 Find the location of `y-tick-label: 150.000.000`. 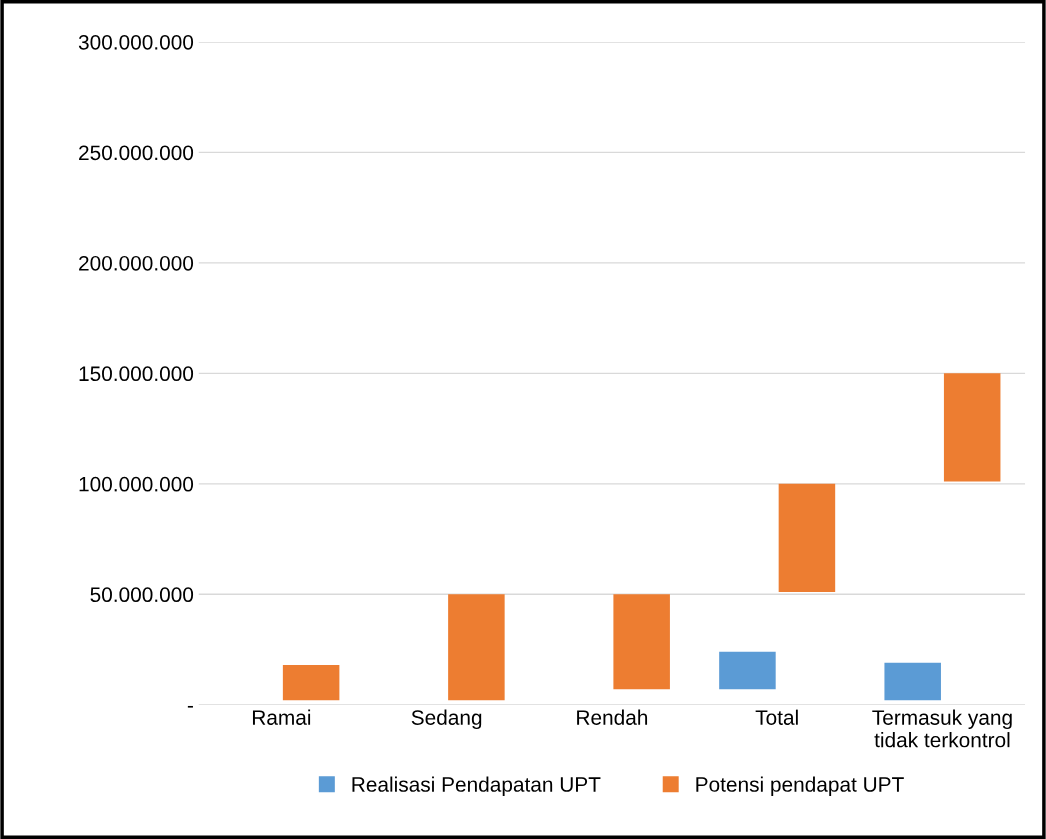

y-tick-label: 150.000.000 is located at coordinates (136, 374).